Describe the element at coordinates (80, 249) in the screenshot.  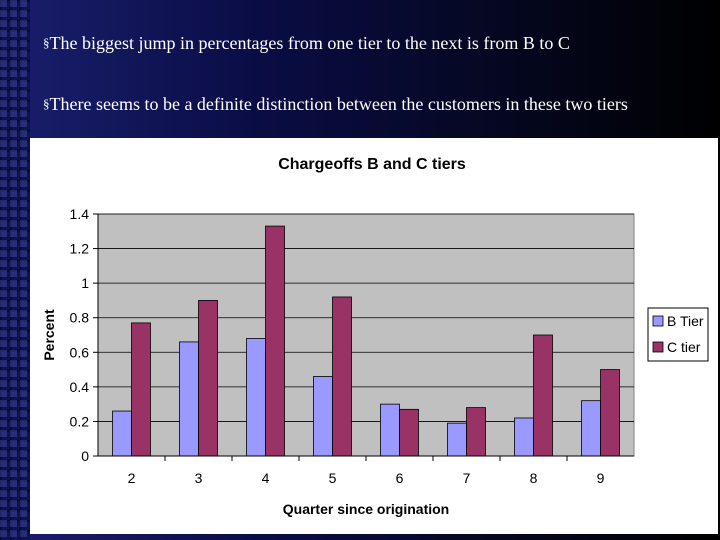
I see `y-tick-label: 1.2` at that location.